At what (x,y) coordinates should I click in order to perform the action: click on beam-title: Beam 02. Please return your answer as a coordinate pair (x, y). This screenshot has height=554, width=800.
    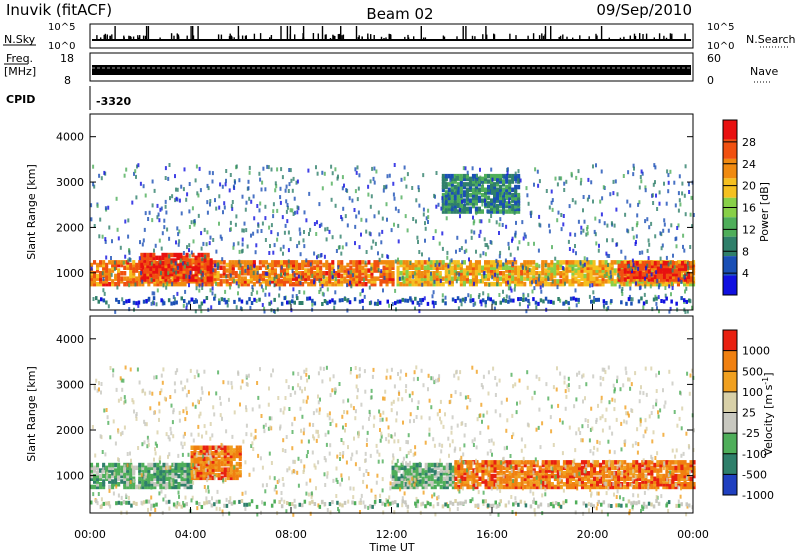
    Looking at the image, I should click on (399, 14).